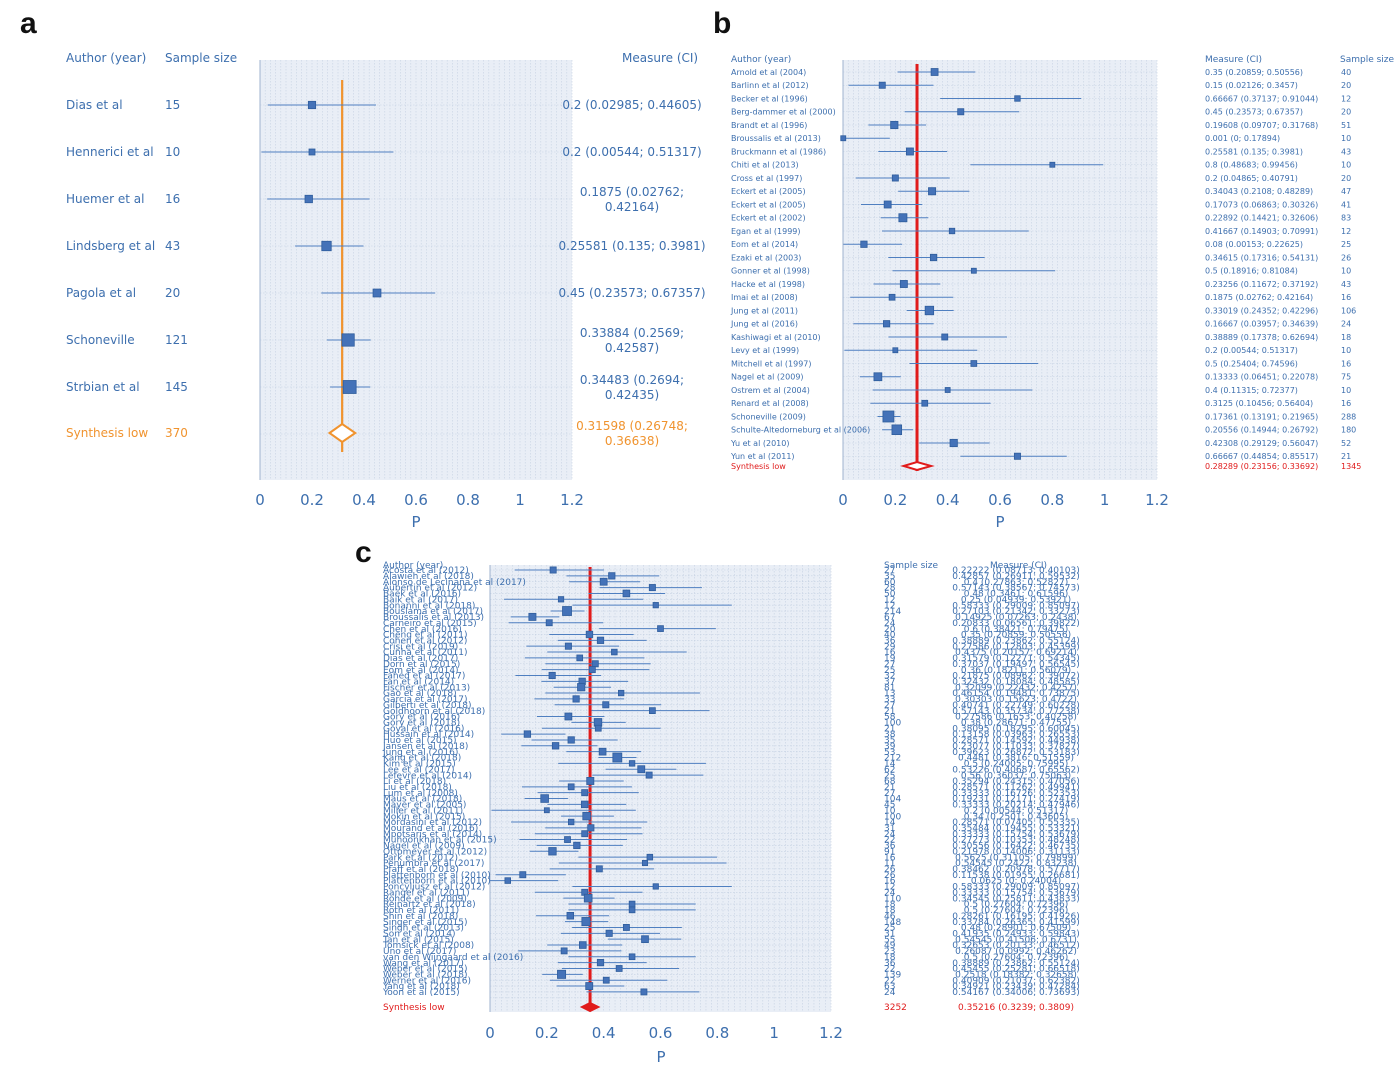 The width and height of the screenshot is (1395, 1081). What do you see at coordinates (422, 595) in the screenshot?
I see `study-author-label: Baek et al (2016)` at bounding box center [422, 595].